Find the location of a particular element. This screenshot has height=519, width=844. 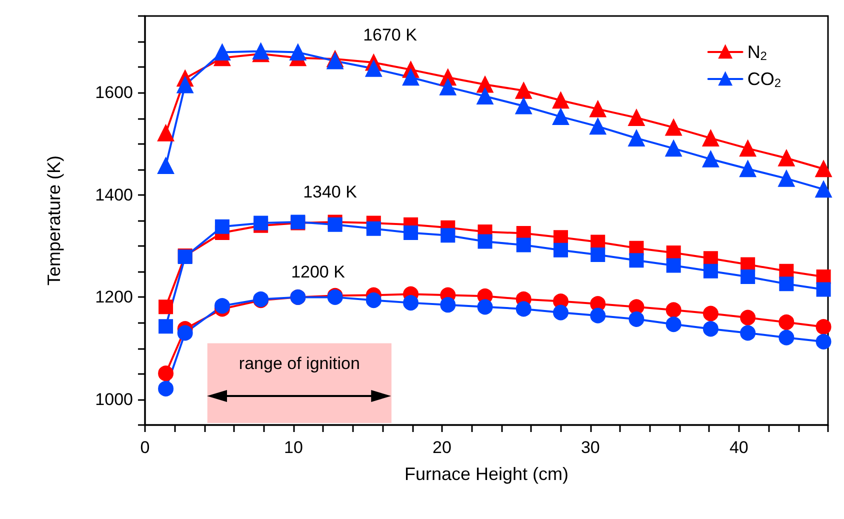

band-label: range of ignition is located at coordinates (299, 364).